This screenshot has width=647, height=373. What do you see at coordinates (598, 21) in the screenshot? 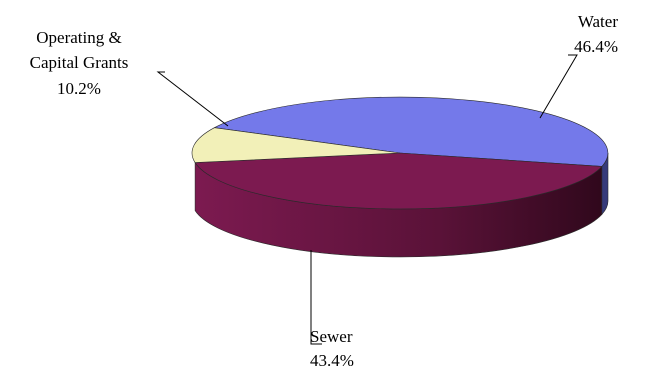
I see `slice-label-water-name: Water` at bounding box center [598, 21].